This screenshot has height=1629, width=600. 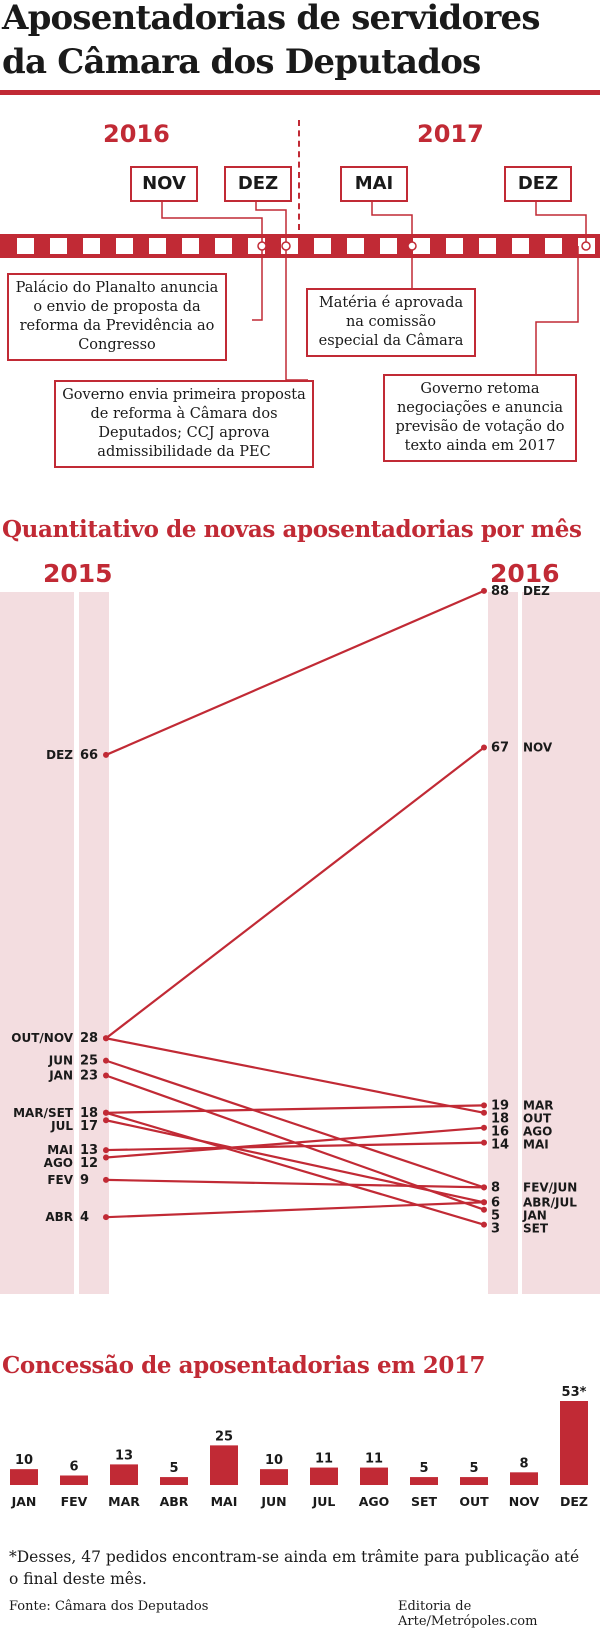 What do you see at coordinates (106, 1112) in the screenshot?
I see `slope-point-2015-set` at bounding box center [106, 1112].